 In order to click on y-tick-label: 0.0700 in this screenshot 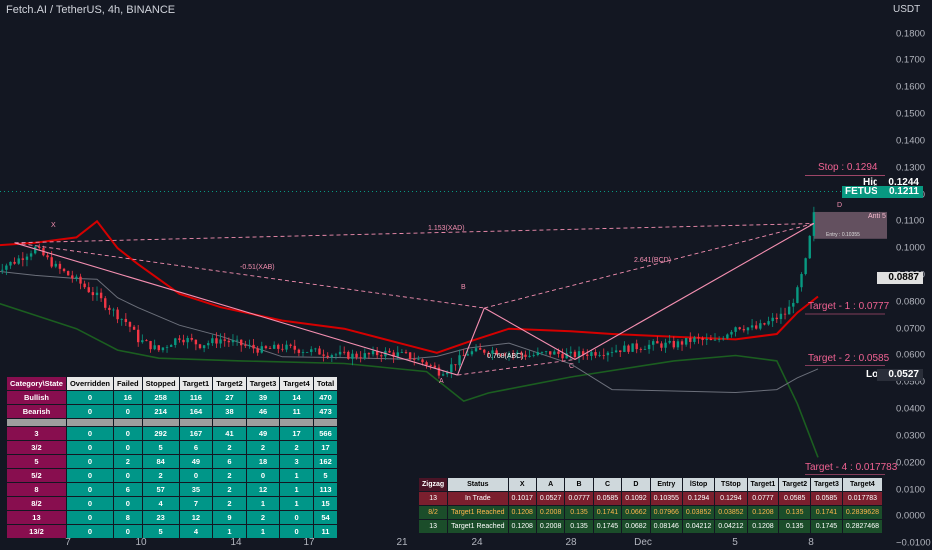, I will do `click(911, 329)`.